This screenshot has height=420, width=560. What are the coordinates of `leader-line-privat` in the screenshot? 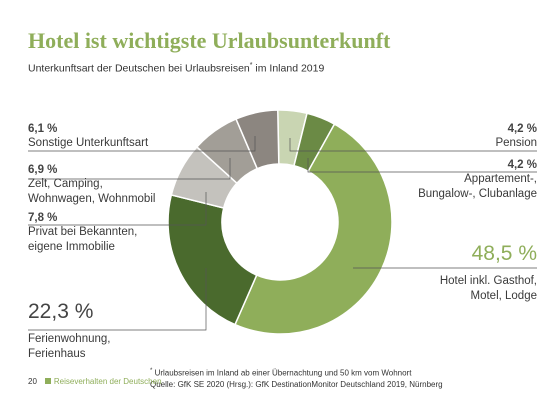 It's located at (117, 209).